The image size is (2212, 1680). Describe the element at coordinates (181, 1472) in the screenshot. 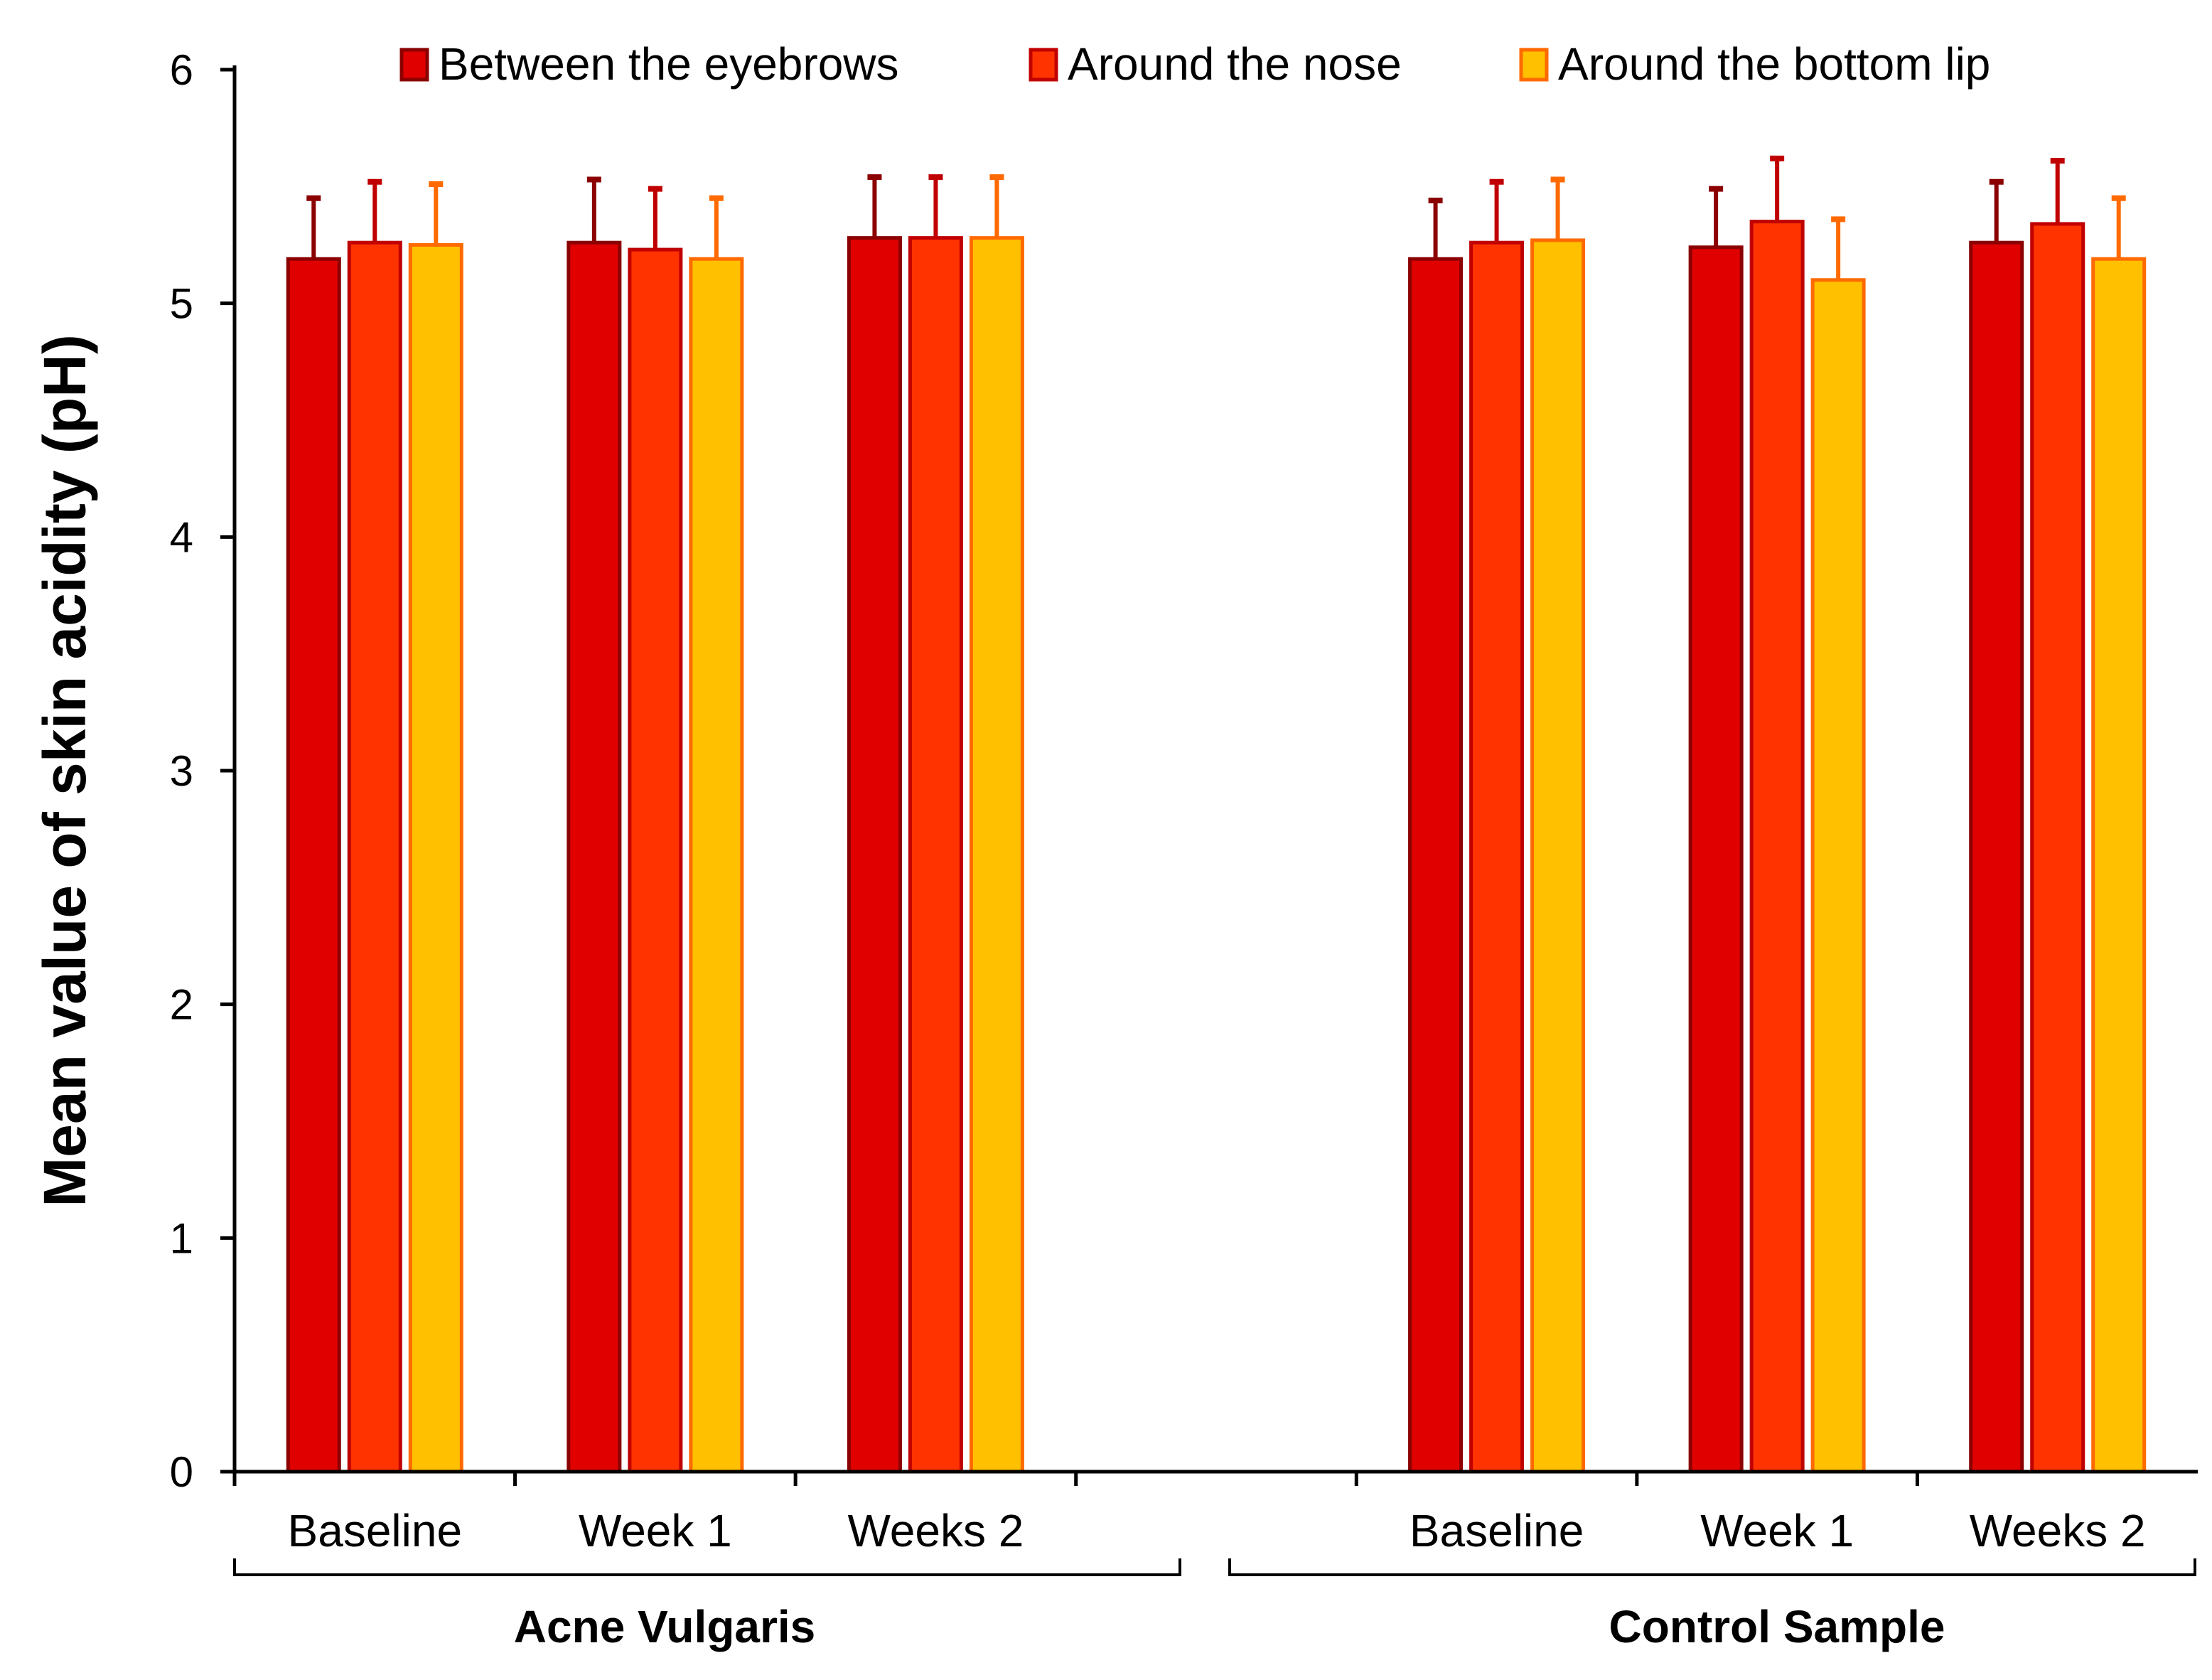

I see `y-tick-label: 0` at that location.